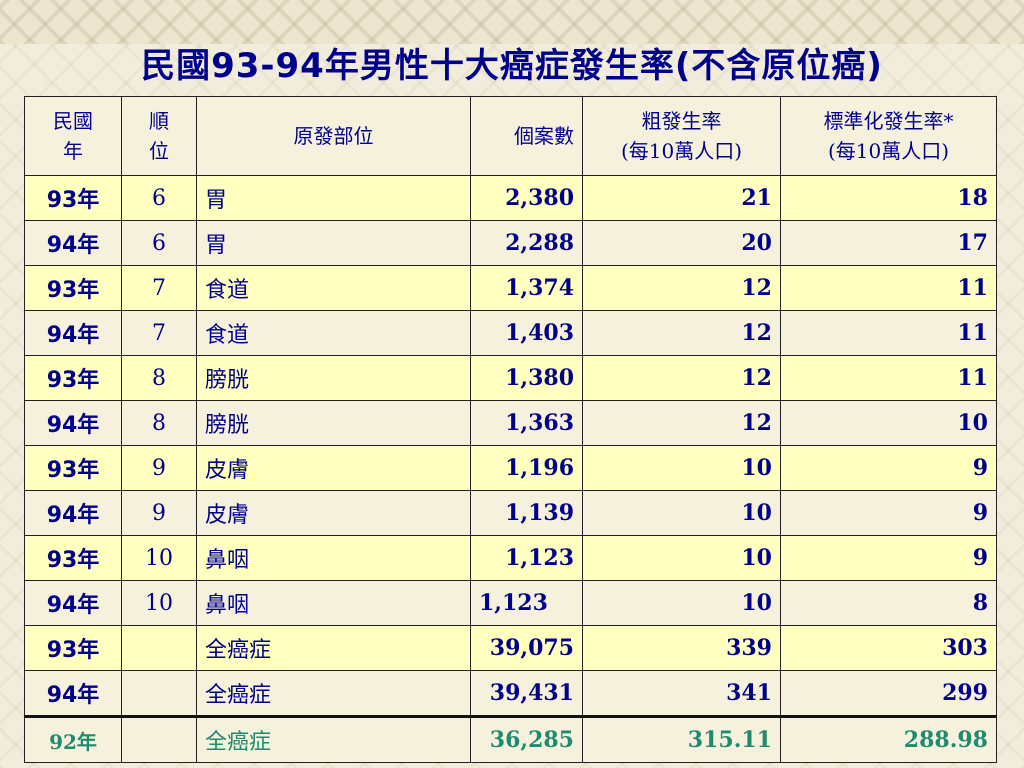  What do you see at coordinates (526, 136) in the screenshot?
I see `header-cases: 個案數` at bounding box center [526, 136].